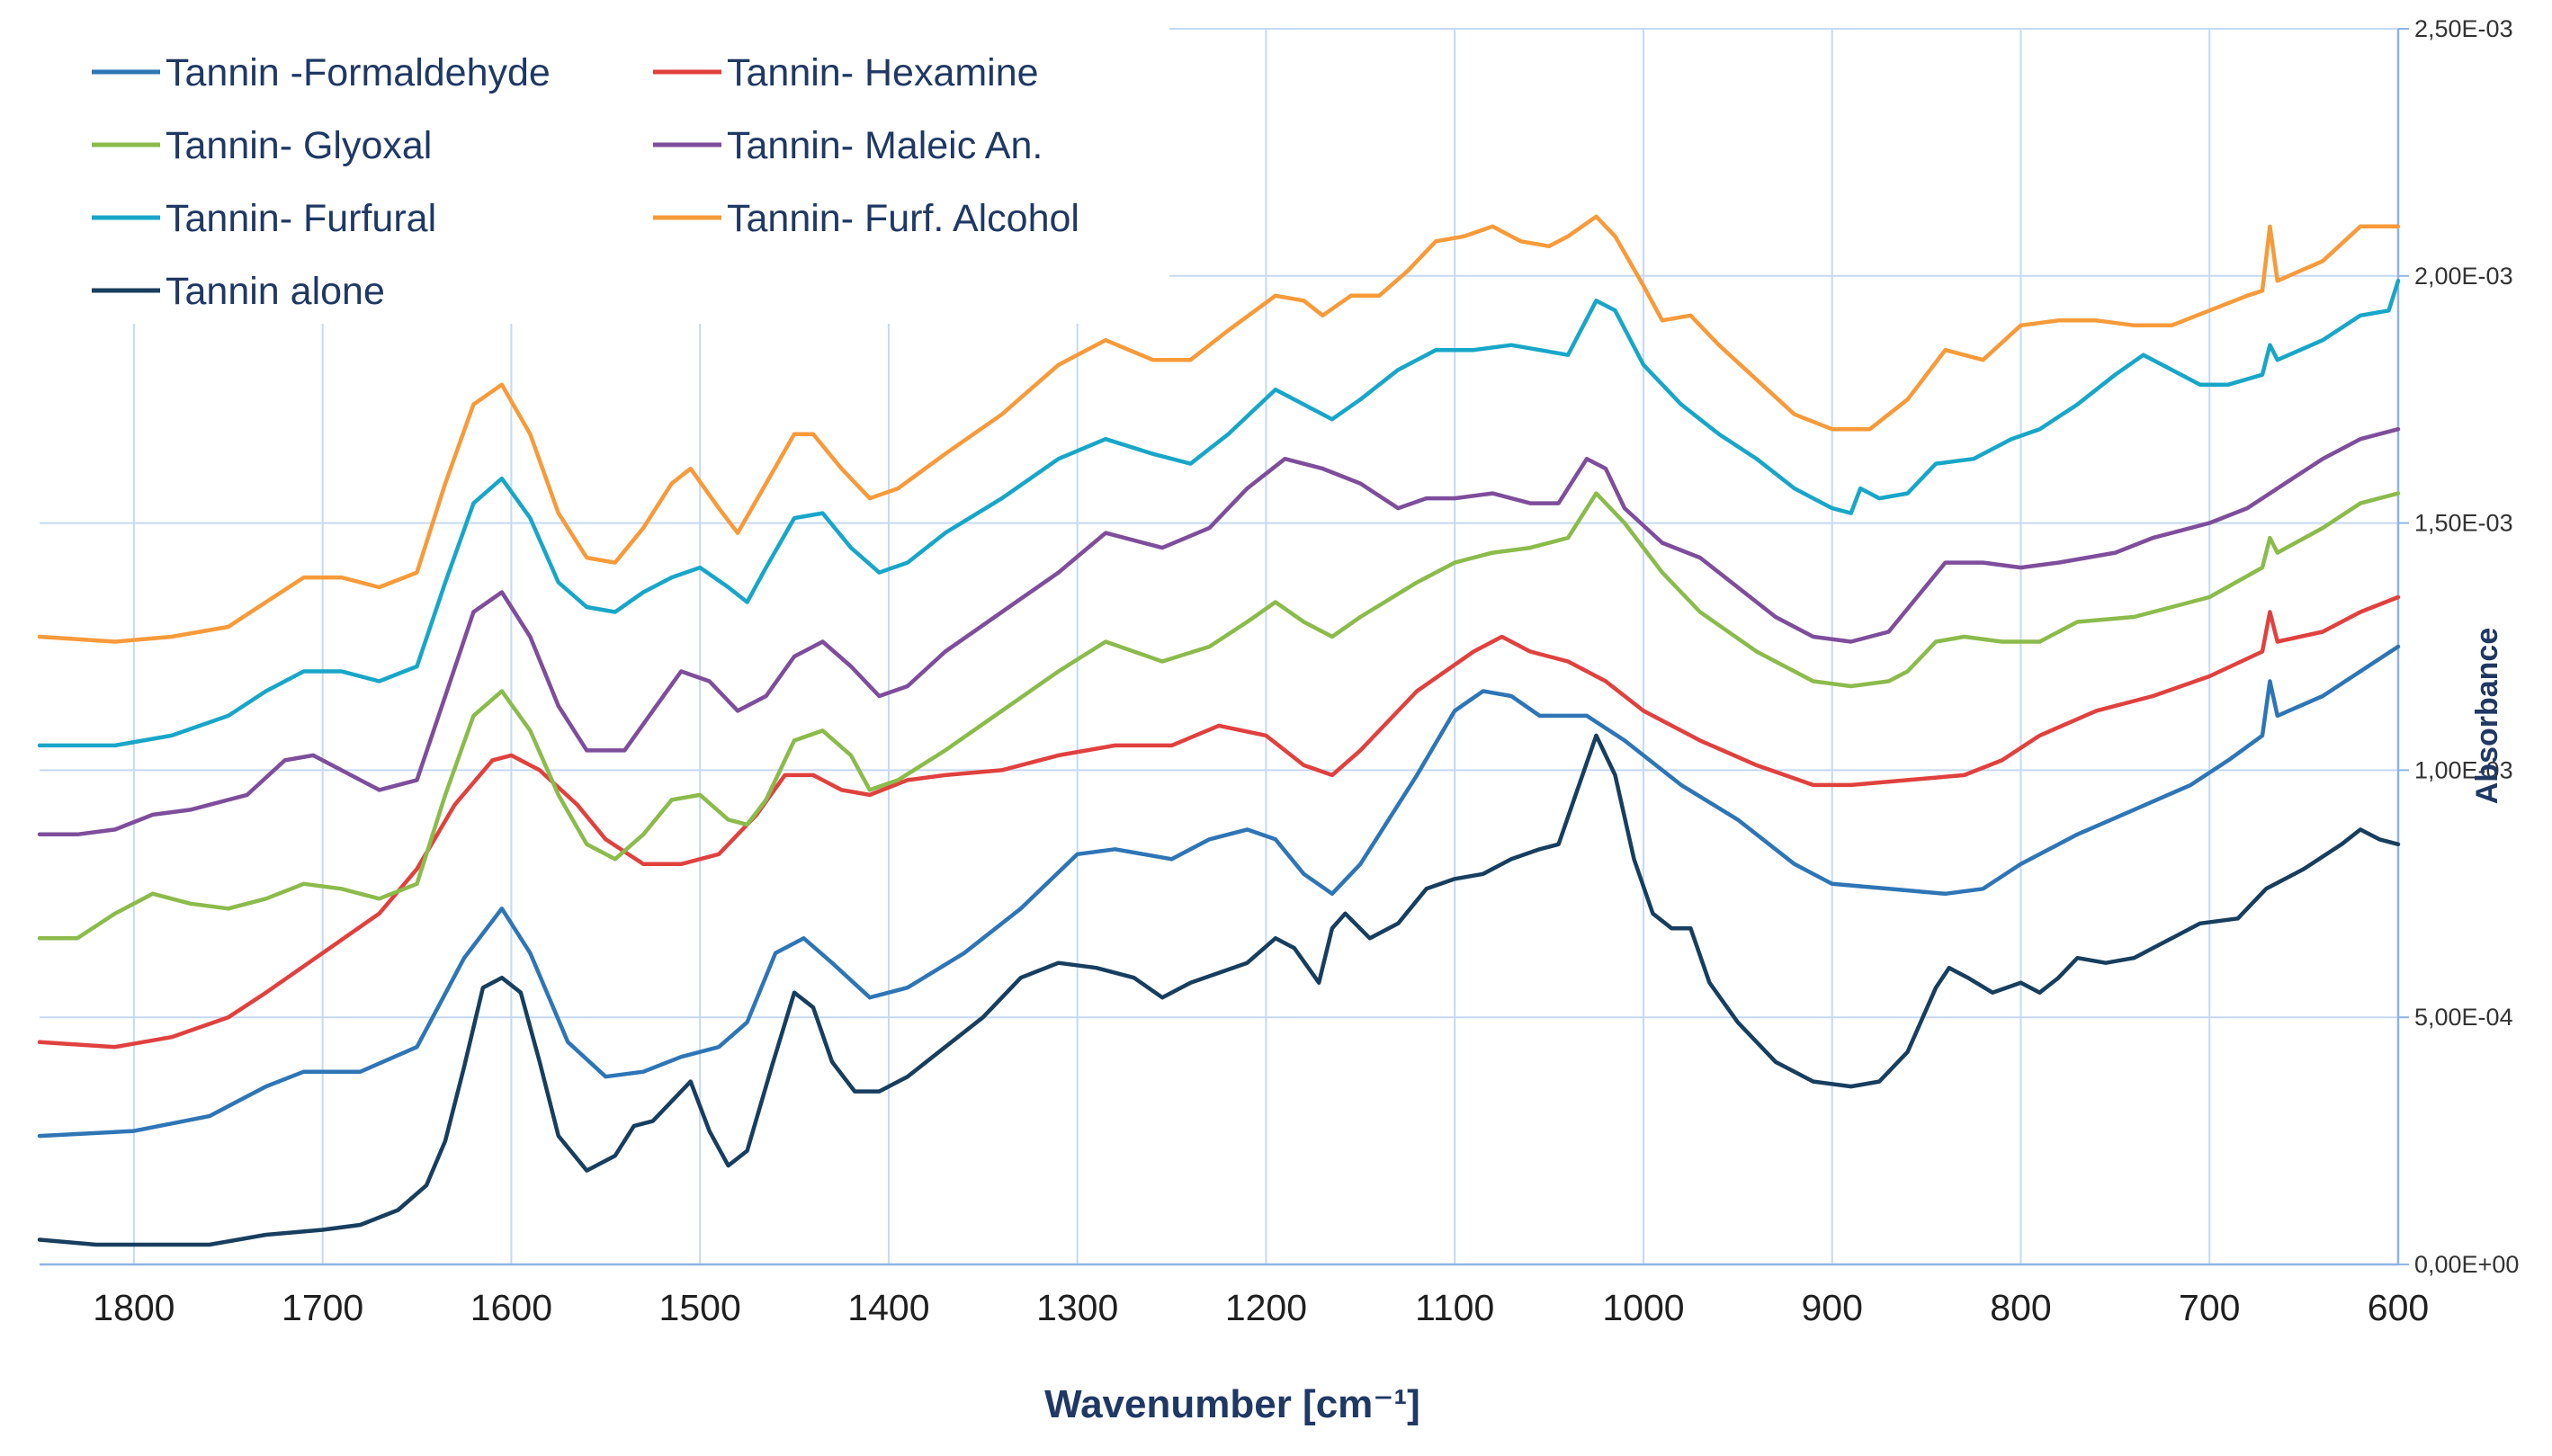 Image resolution: width=2552 pixels, height=1456 pixels. I want to click on legend-label: Tannin- Hexamine, so click(883, 72).